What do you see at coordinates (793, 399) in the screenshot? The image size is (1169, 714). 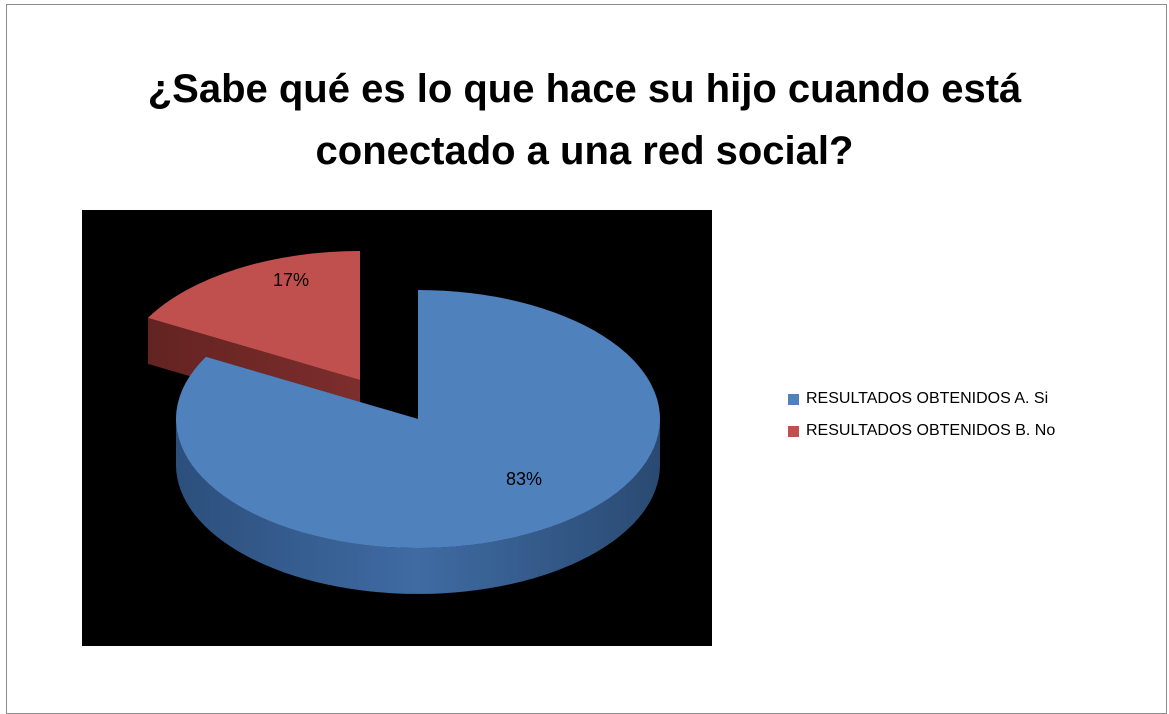 I see `legend-swatch-si` at bounding box center [793, 399].